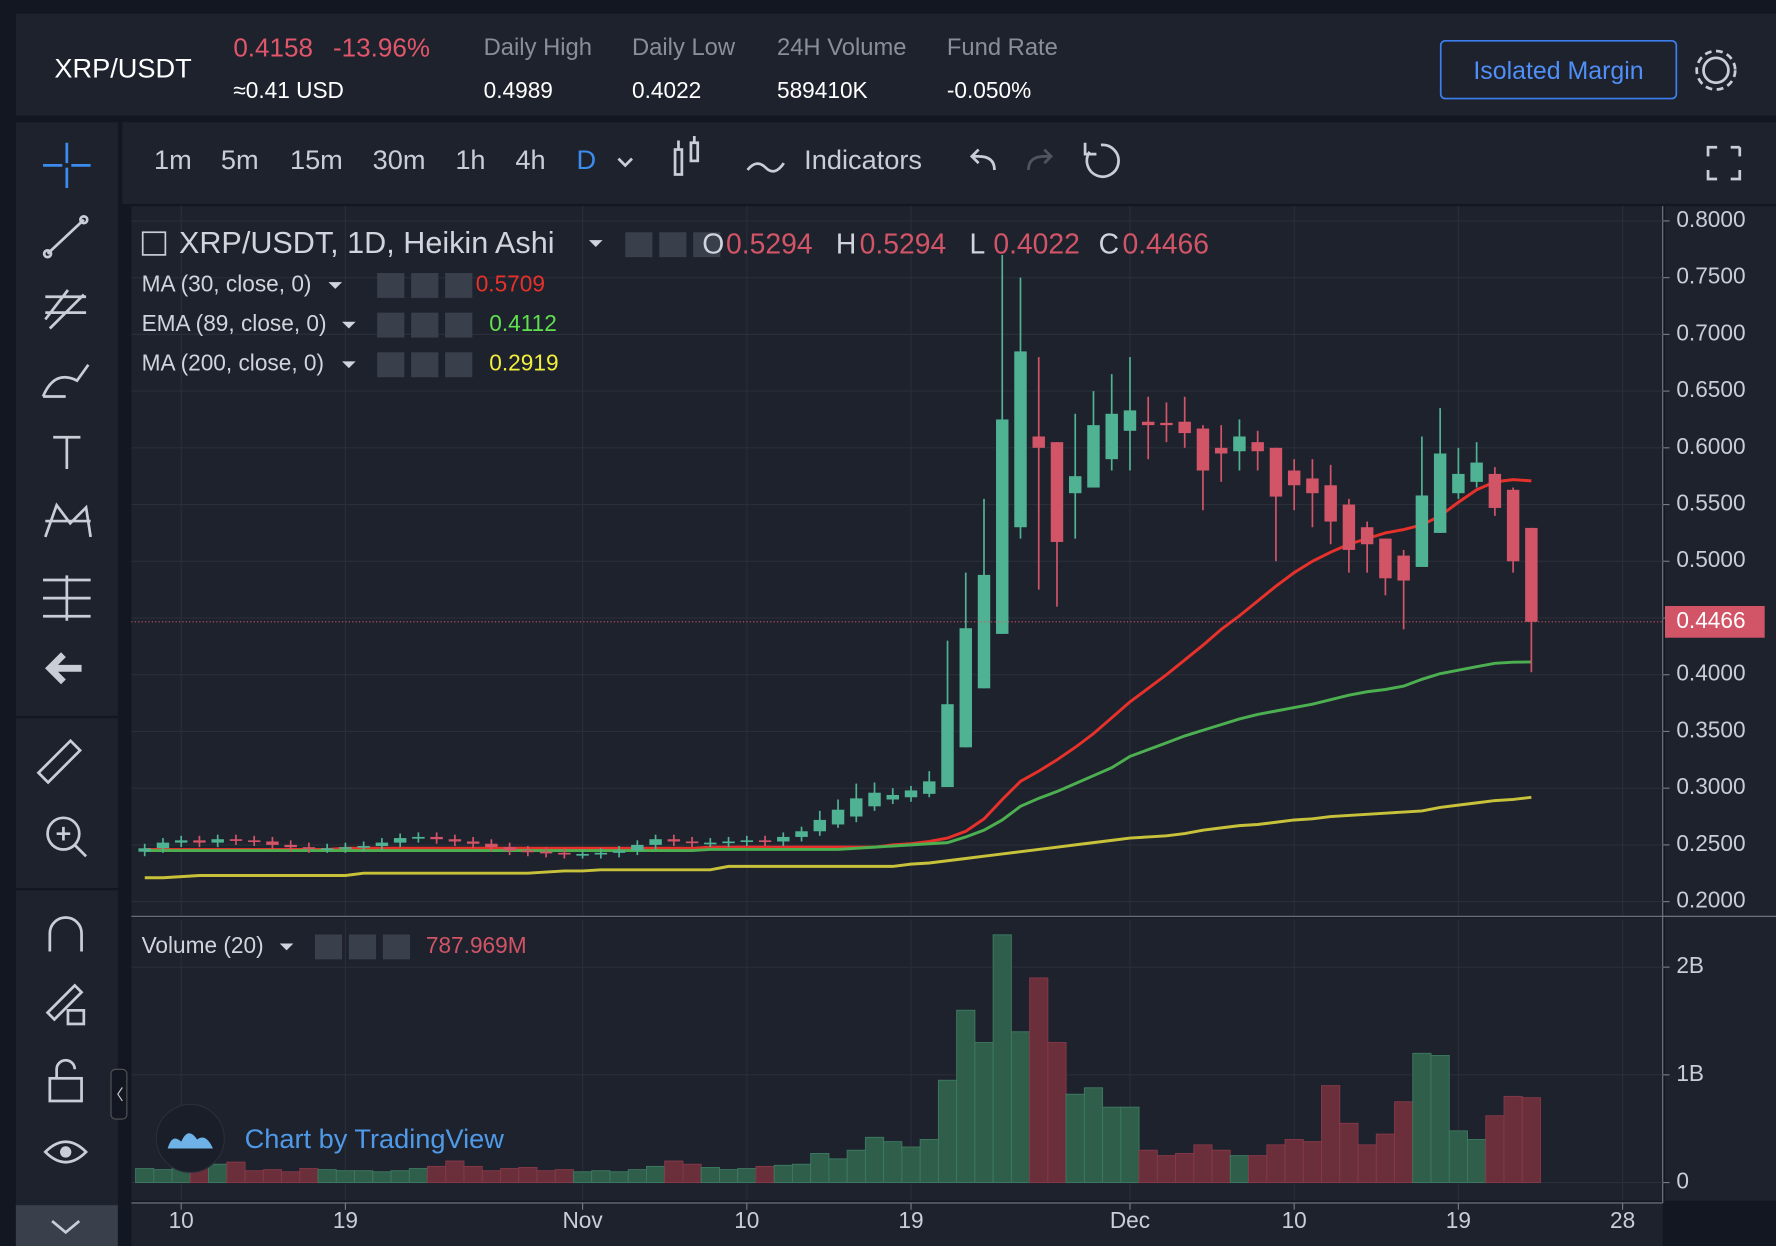 Image resolution: width=1776 pixels, height=1246 pixels. What do you see at coordinates (625, 162) in the screenshot?
I see `interval-dropdown` at bounding box center [625, 162].